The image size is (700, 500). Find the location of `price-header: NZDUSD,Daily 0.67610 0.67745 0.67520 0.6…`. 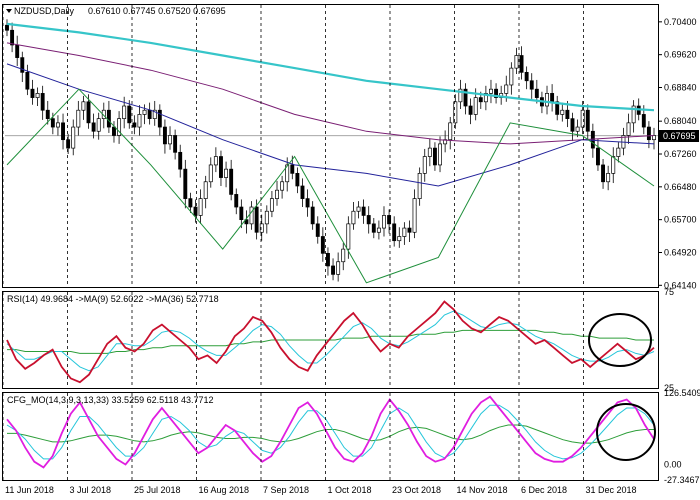

price-header: NZDUSD,Daily 0.67610 0.67745 0.67520 0.6… is located at coordinates (116, 11).